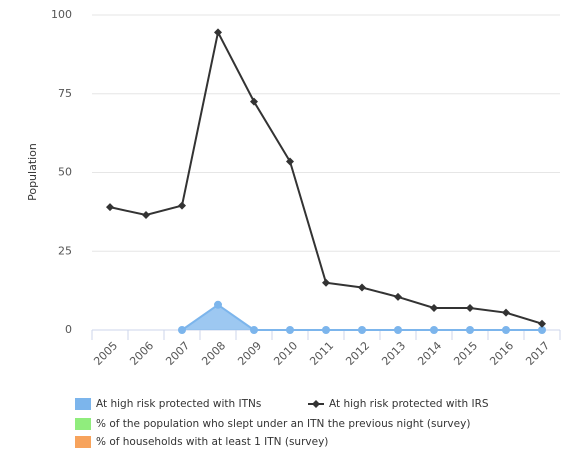  Describe the element at coordinates (68, 329) in the screenshot. I see `y-tick-label: 0` at that location.